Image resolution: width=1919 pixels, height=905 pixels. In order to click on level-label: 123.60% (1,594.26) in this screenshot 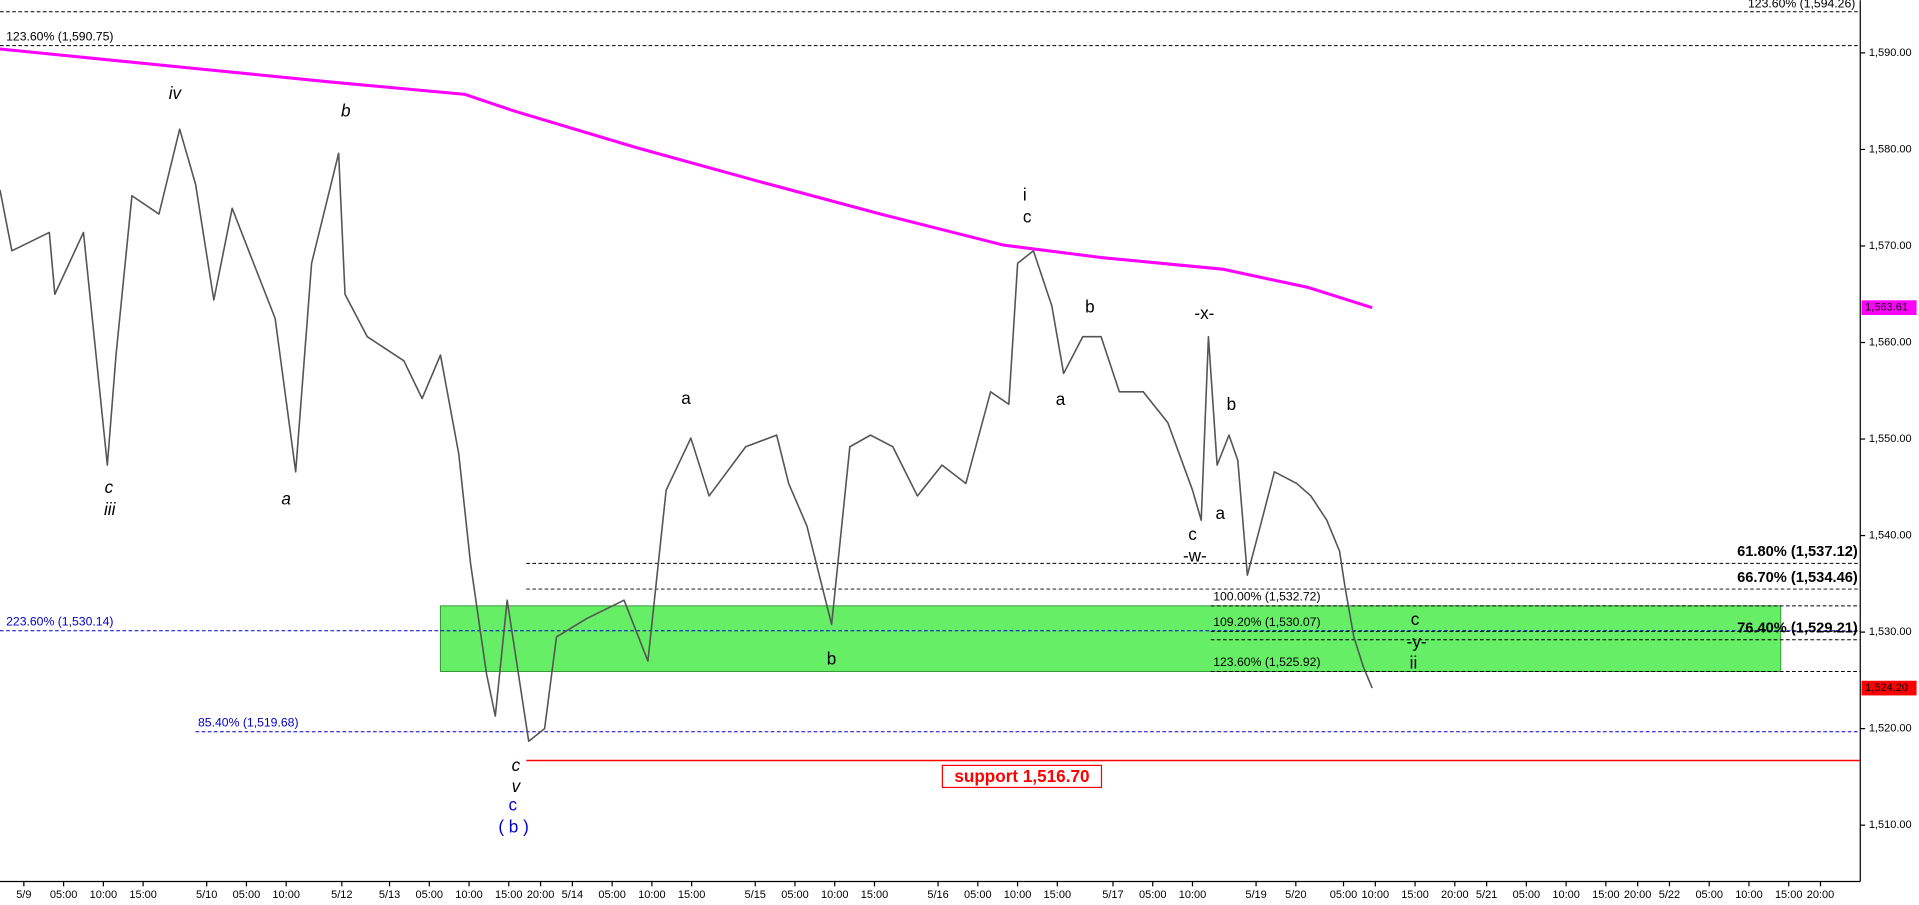, I will do `click(1801, 5)`.